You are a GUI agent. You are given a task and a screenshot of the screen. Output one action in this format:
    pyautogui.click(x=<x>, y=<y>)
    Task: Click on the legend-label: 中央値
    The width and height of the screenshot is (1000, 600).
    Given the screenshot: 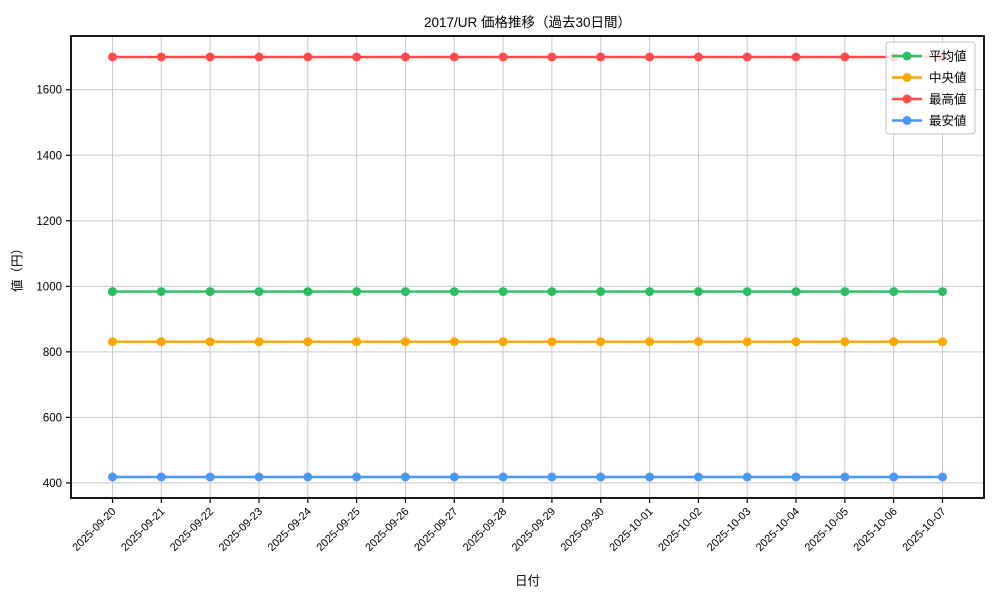 What is the action you would take?
    pyautogui.click(x=948, y=77)
    